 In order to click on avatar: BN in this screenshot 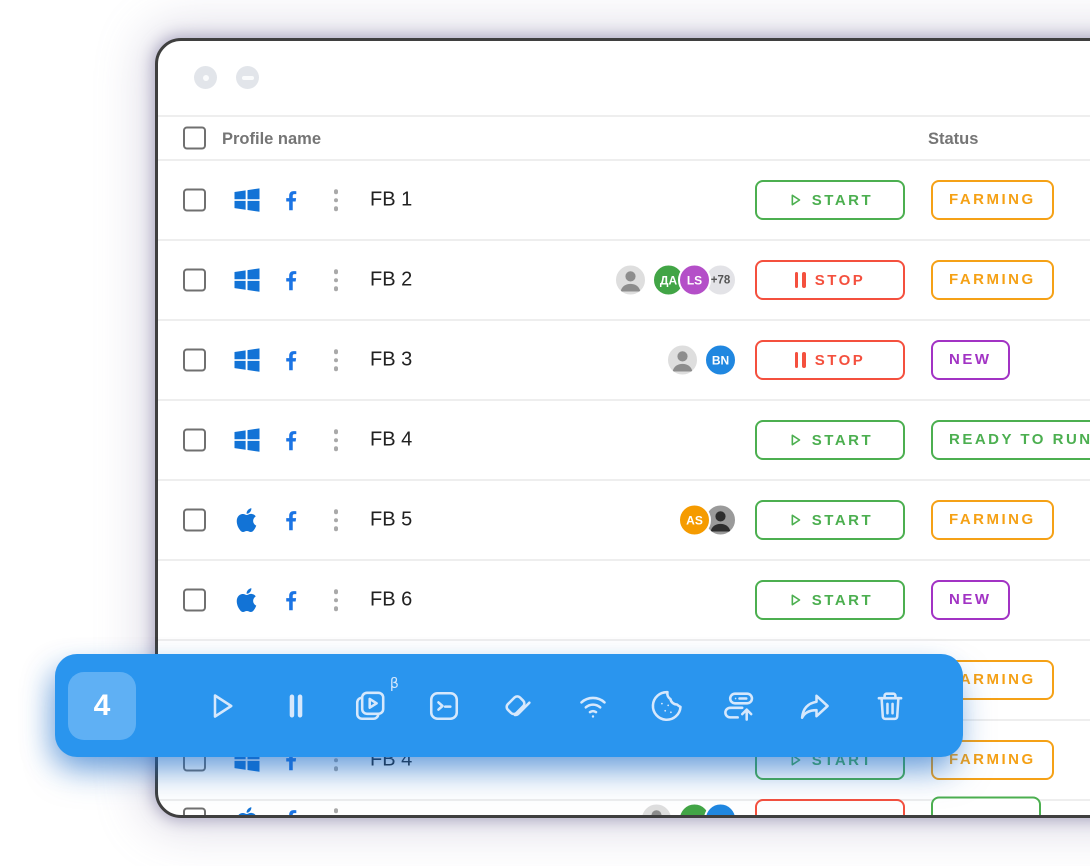, I will do `click(720, 360)`.